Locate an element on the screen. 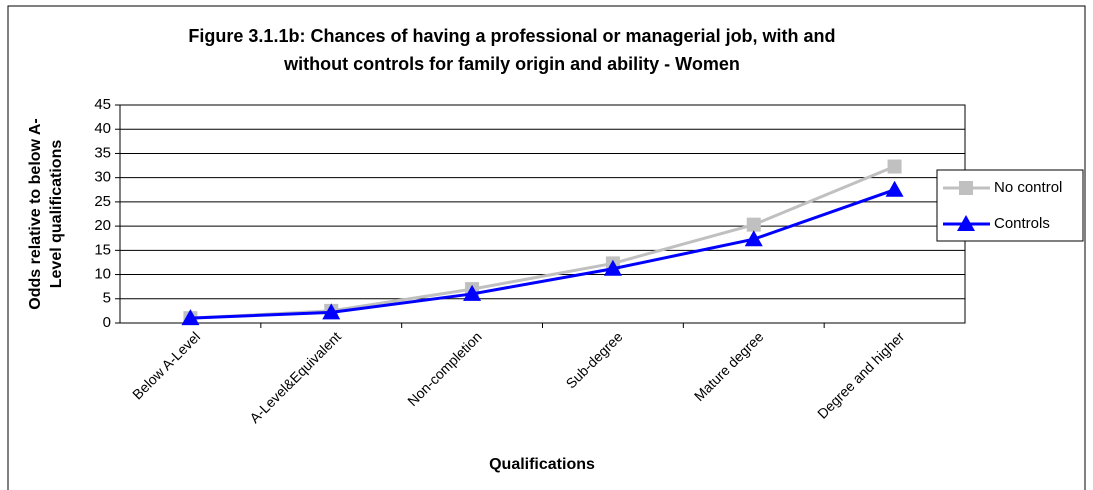 The image size is (1093, 490). y-tick-label: 45 is located at coordinates (102, 104).